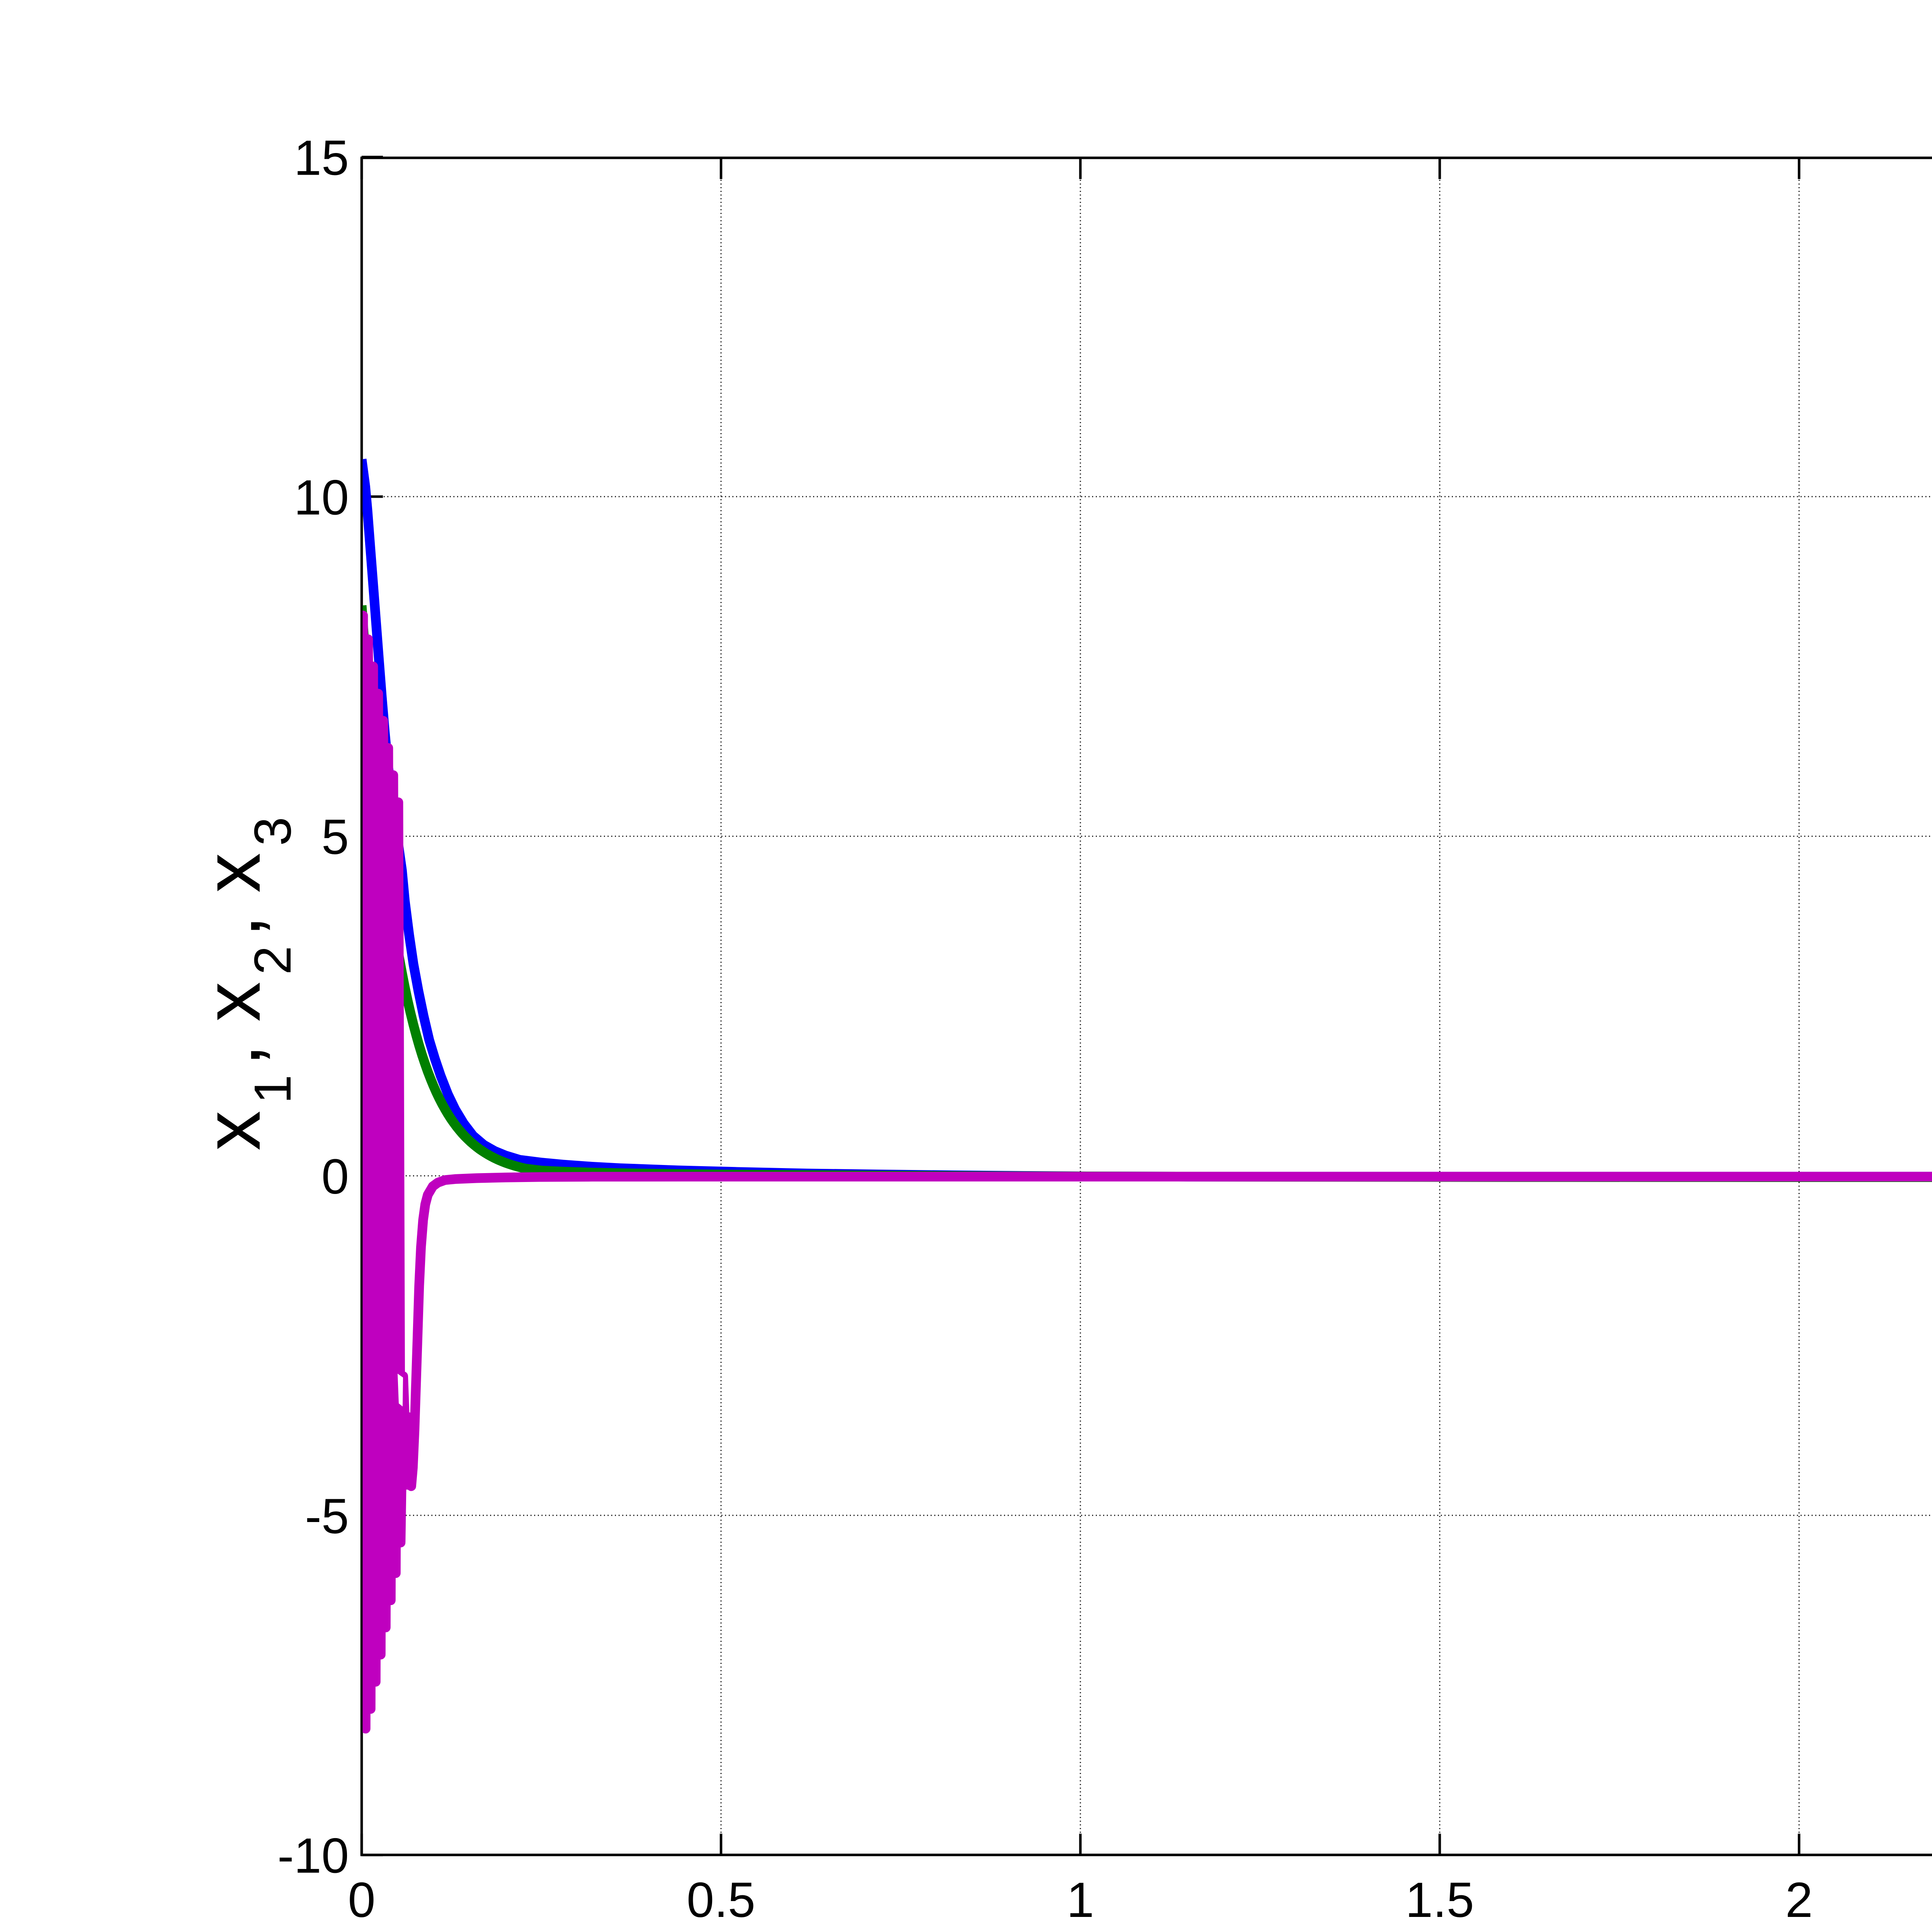 This screenshot has height=1932, width=1932. What do you see at coordinates (313, 1856) in the screenshot?
I see `svg-text: -10` at bounding box center [313, 1856].